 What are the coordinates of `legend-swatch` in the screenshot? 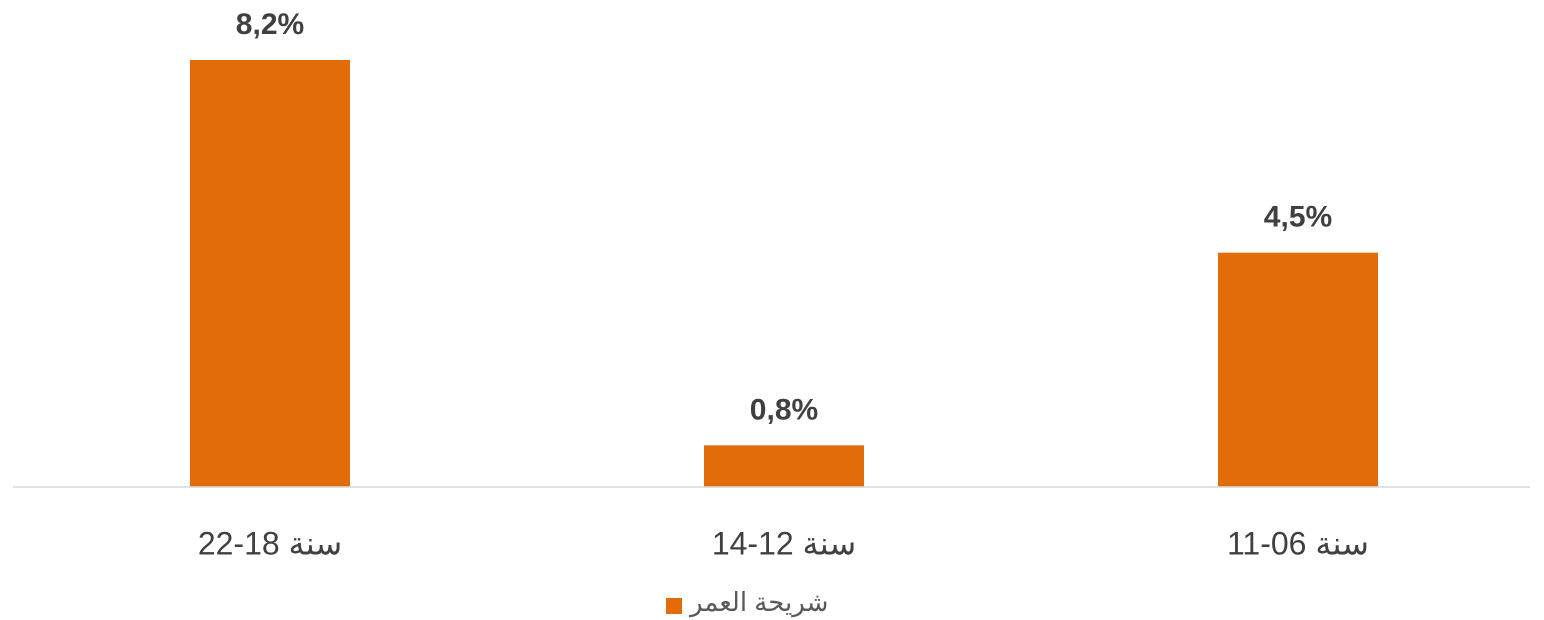 It's located at (674, 606).